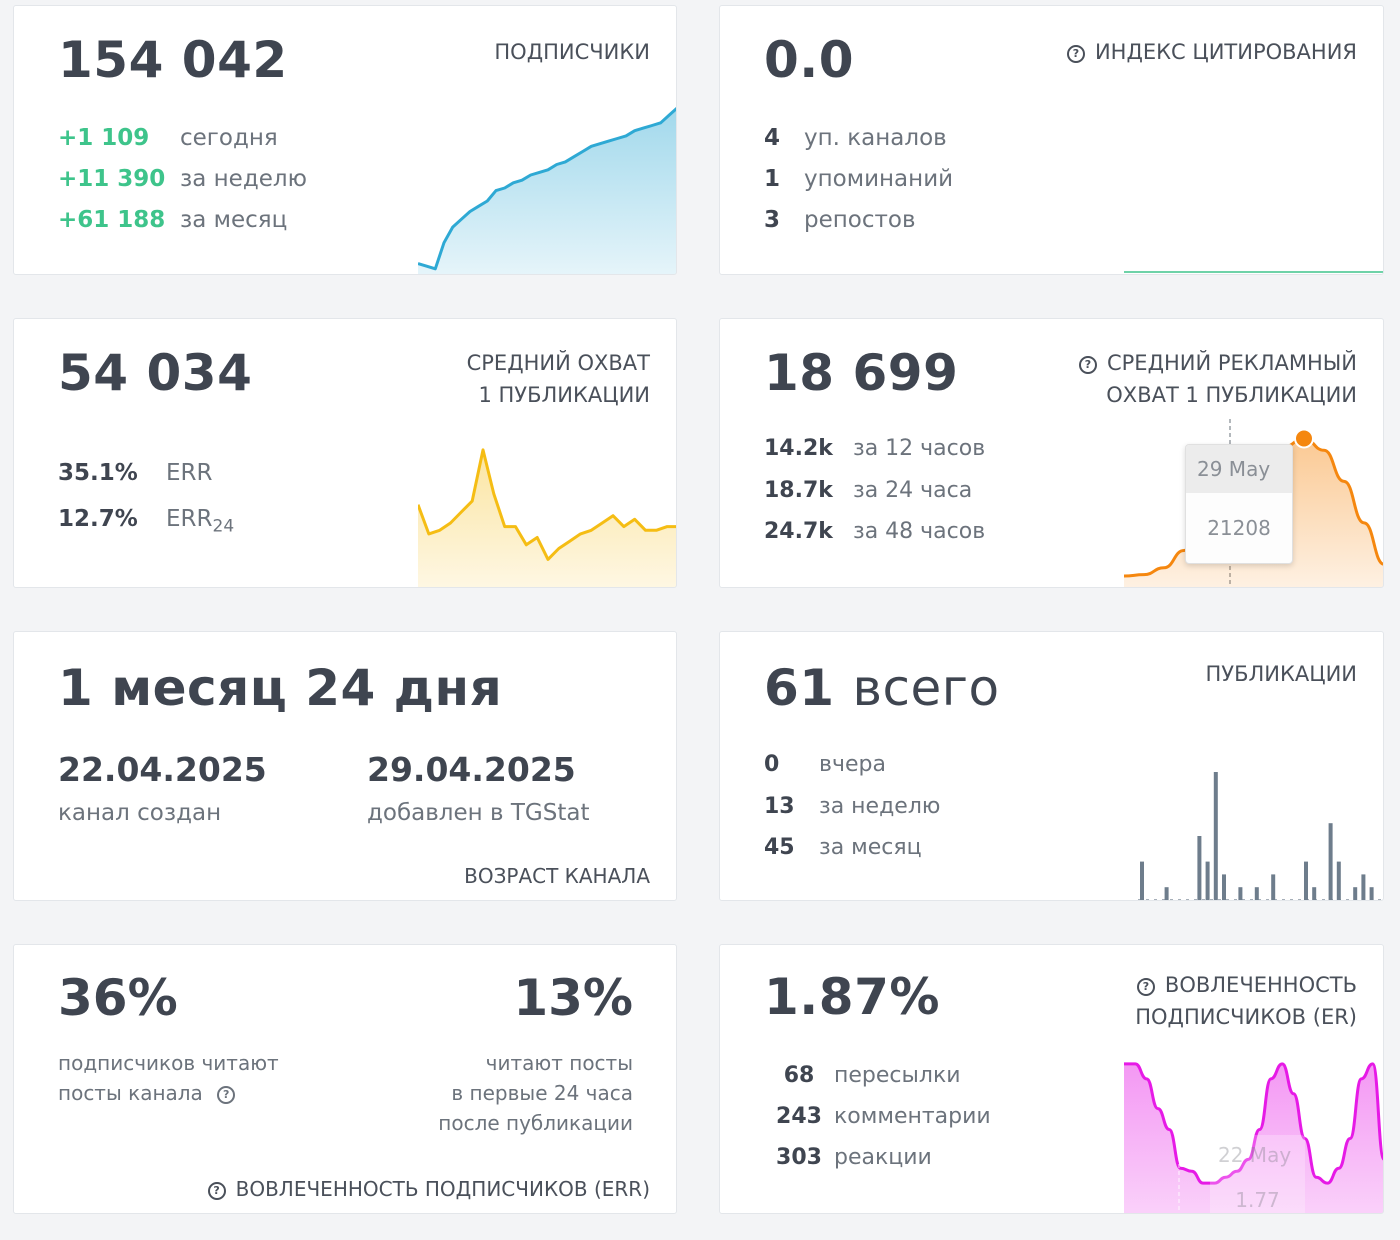 This screenshot has width=1400, height=1240. I want to click on err-title: ? ВОВЛЕЧЕННОСТЬ ПОДПИСЧИКОВ (ERR), so click(428, 1189).